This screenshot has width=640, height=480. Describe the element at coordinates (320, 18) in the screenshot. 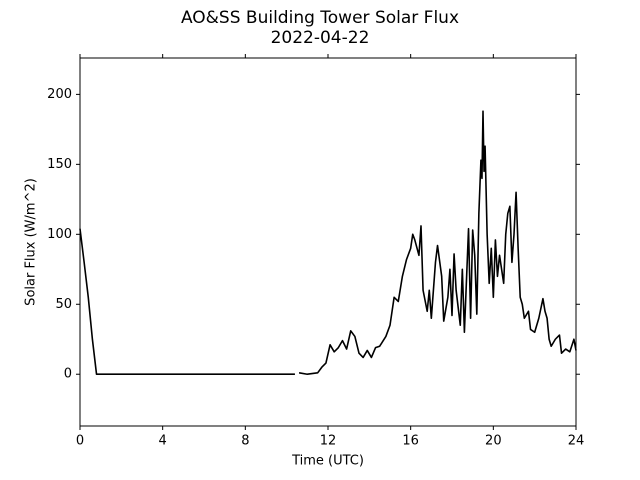

I see `chart-title: AO&SS Building Tower Solar Flux` at that location.